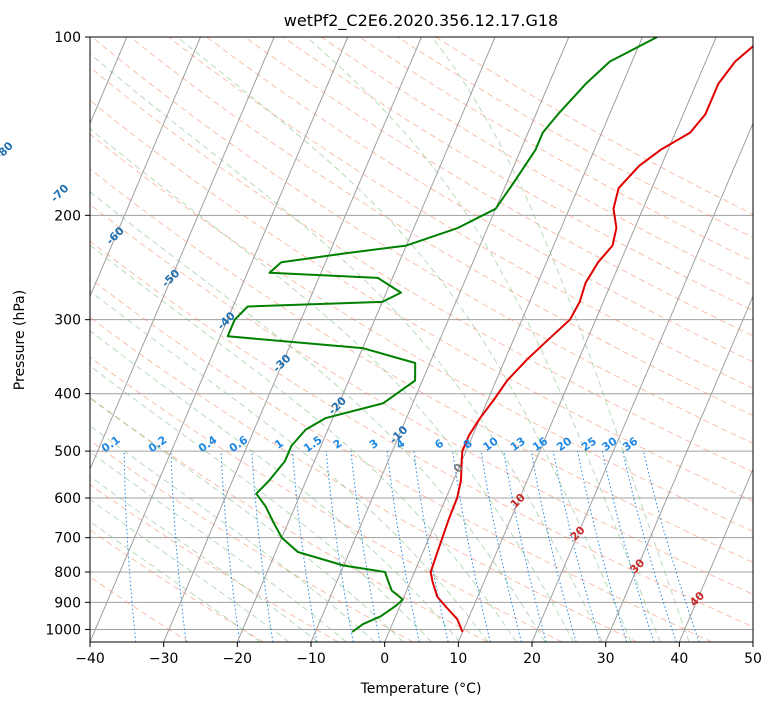 The width and height of the screenshot is (775, 708). What do you see at coordinates (67, 321) in the screenshot?
I see `y-tick-label: 300` at bounding box center [67, 321].